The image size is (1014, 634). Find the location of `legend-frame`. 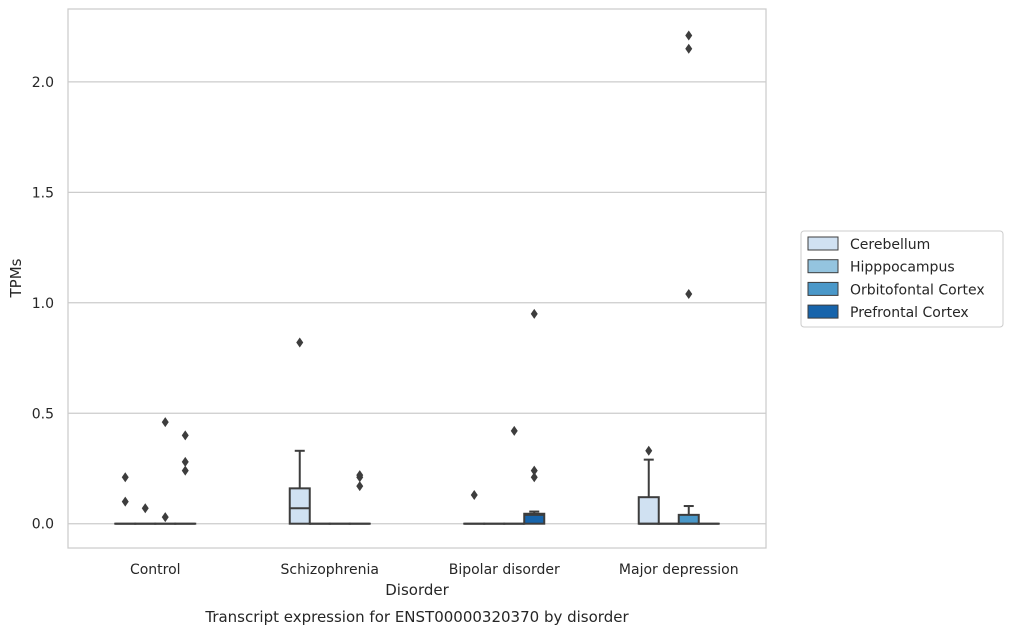

legend-frame is located at coordinates (902, 279).